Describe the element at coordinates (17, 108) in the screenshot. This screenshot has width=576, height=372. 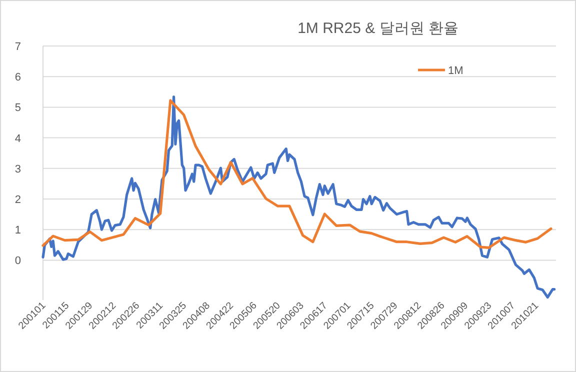
I see `y-tick-label: 5` at that location.